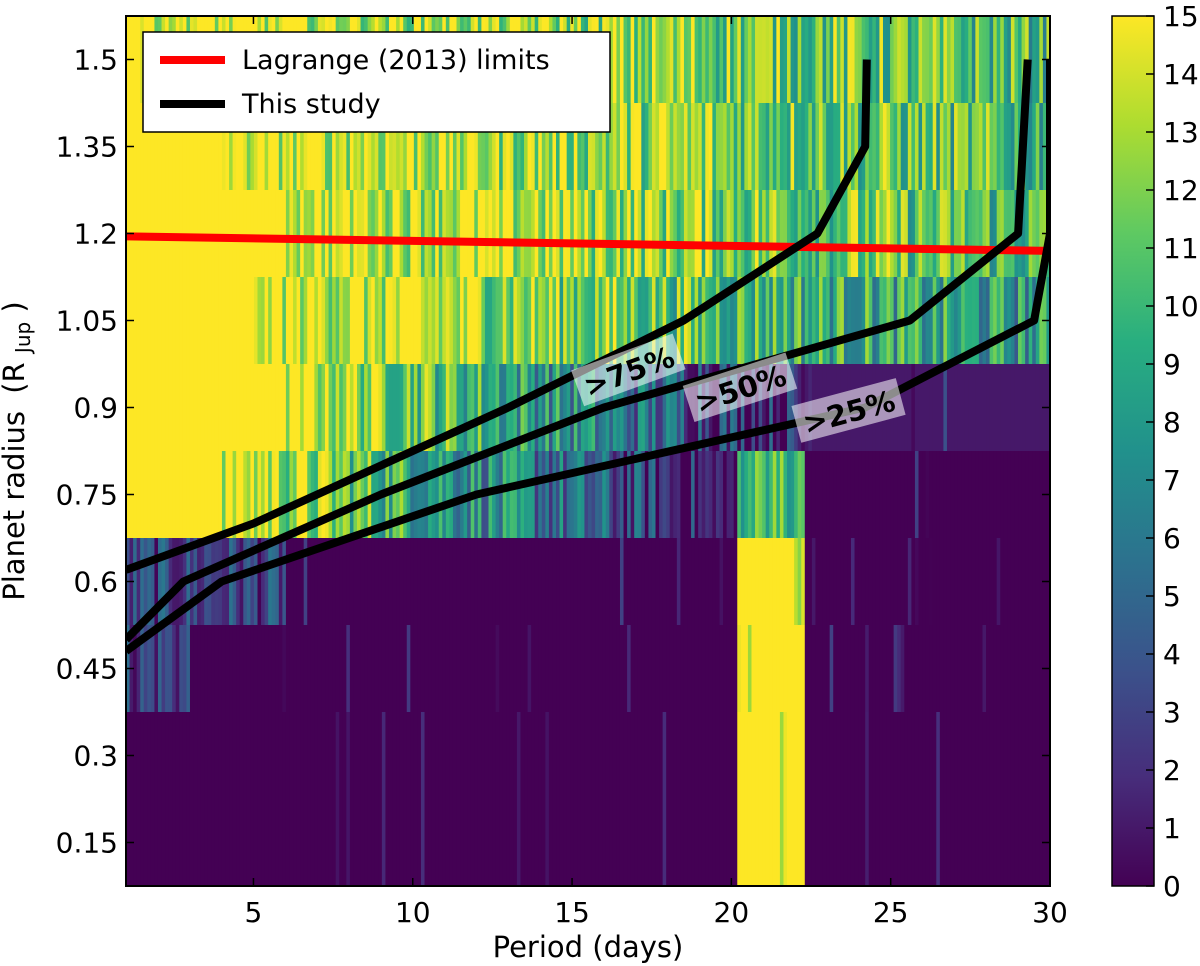 The image size is (1200, 966). I want to click on x-tick-label: 15, so click(572, 912).